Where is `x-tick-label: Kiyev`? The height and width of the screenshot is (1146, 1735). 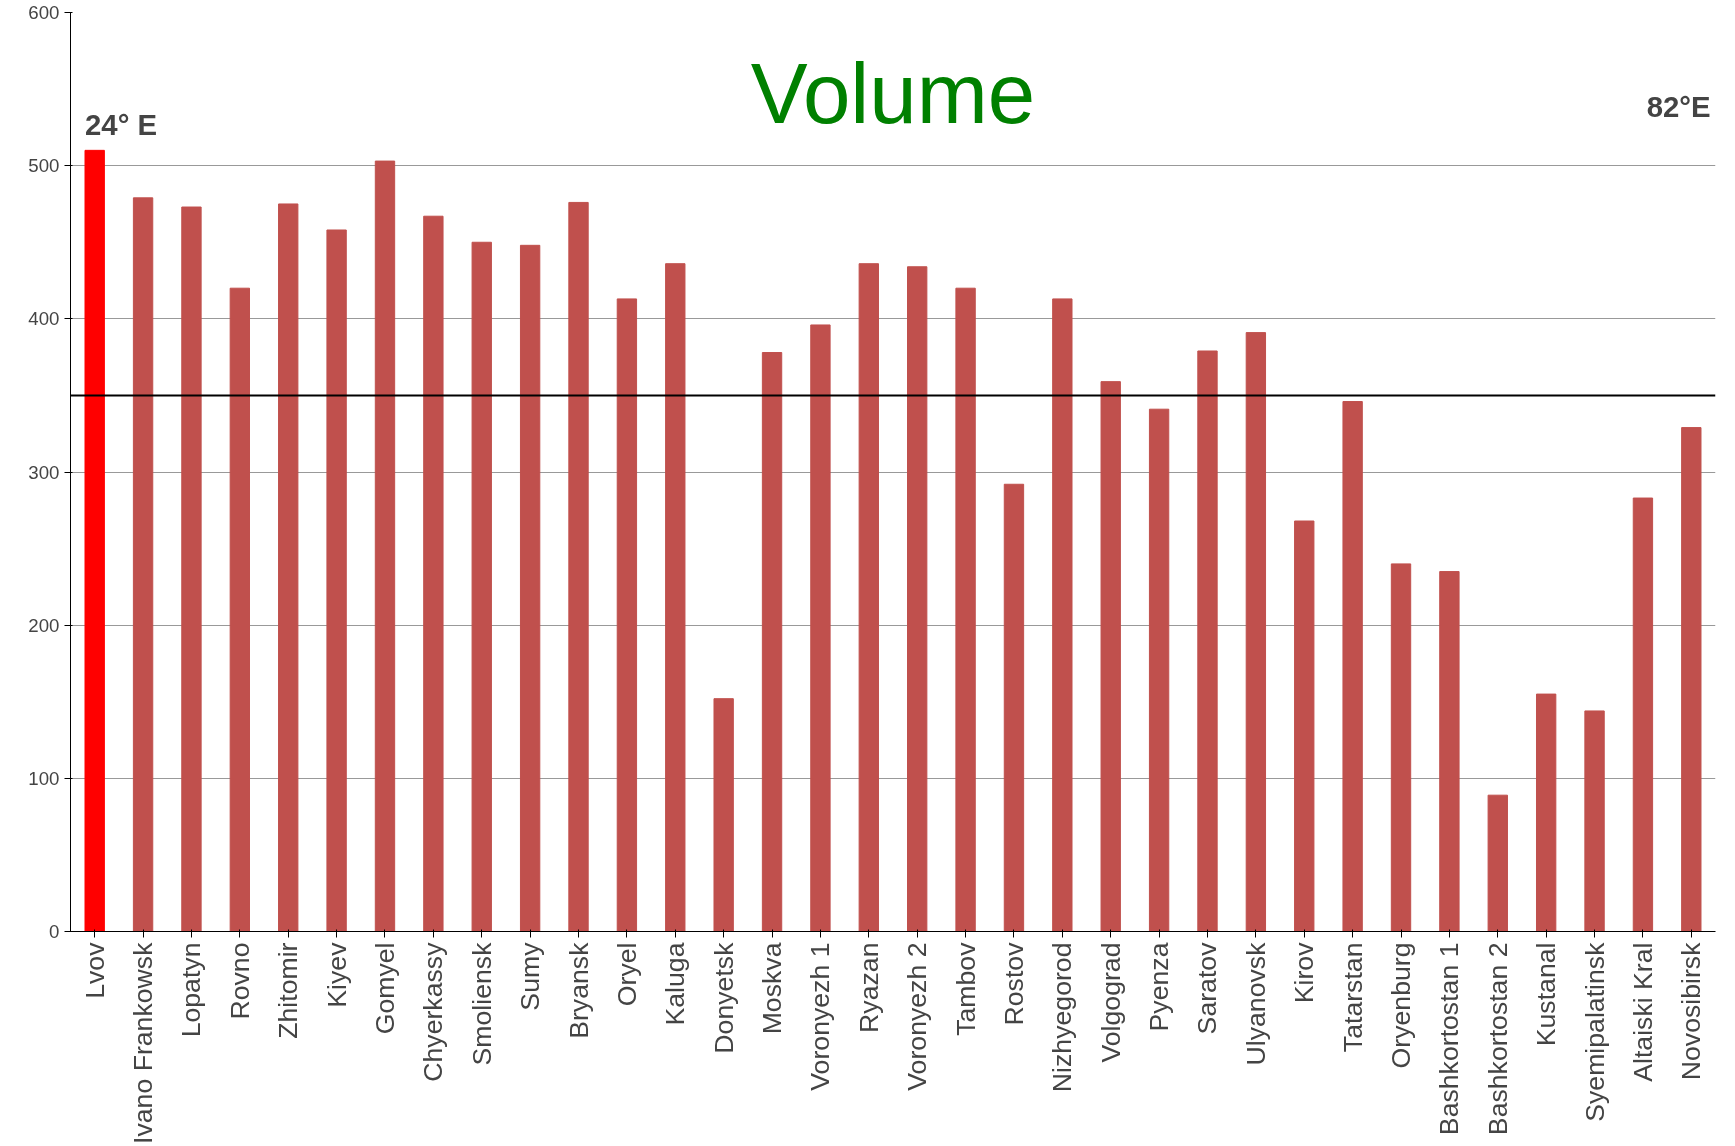
x-tick-label: Kiyev is located at coordinates (336, 974).